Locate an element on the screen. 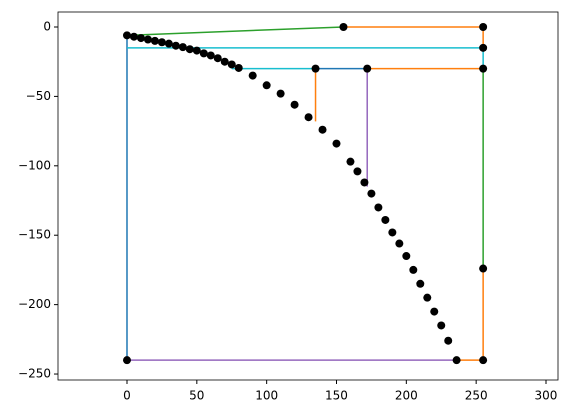  x-tick-label: 300 is located at coordinates (546, 396).